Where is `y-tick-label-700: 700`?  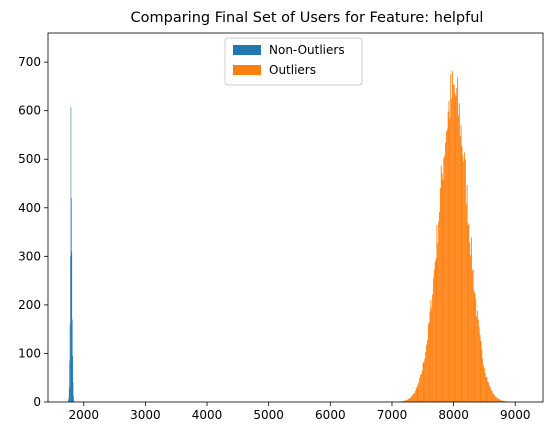
y-tick-label-700: 700 is located at coordinates (29, 62).